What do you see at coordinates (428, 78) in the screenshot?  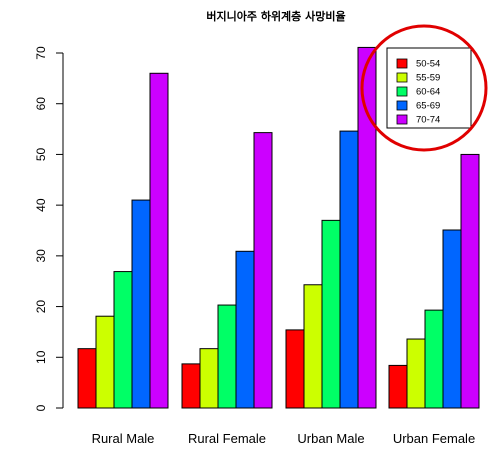 I see `legend-label: 55-59` at bounding box center [428, 78].